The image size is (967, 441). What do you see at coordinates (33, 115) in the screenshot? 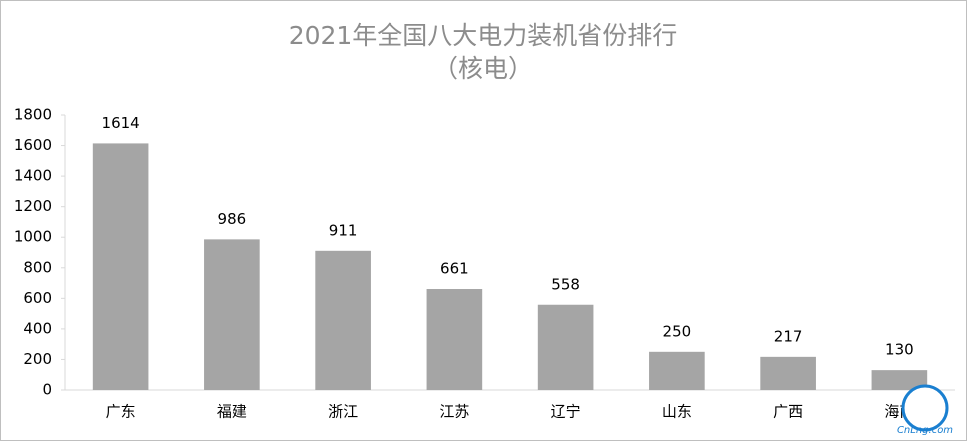
I see `y-tick-label: 1800` at bounding box center [33, 115].